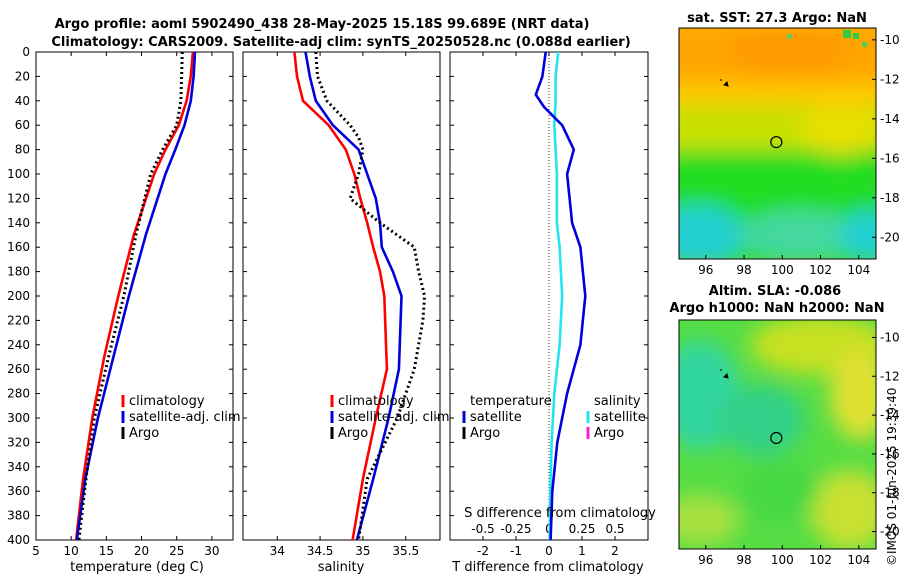 The image size is (900, 580). Describe the element at coordinates (890, 415) in the screenshot. I see `latitude-tick-label: -14` at that location.